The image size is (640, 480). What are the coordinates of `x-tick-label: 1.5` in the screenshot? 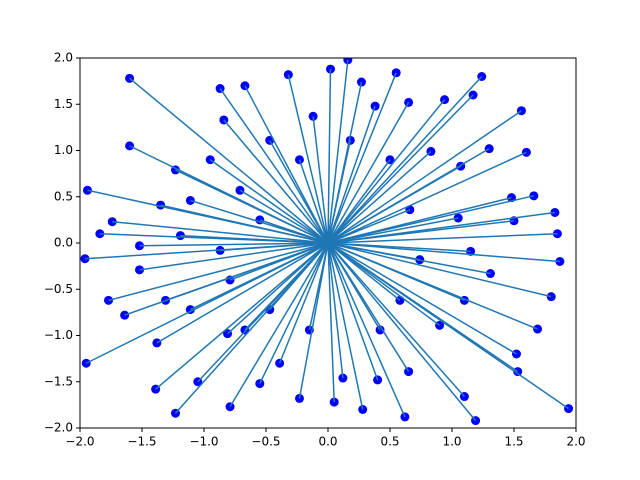 It's located at (513, 442).